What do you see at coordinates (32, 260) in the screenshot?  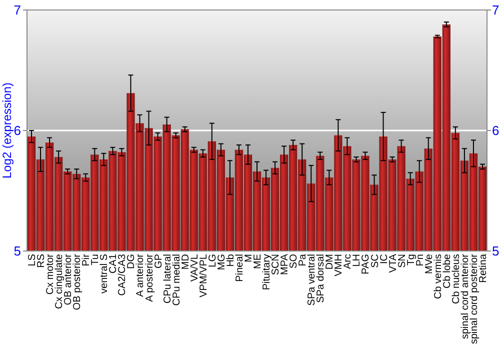 I see `x-tick-label: LS` at bounding box center [32, 260].